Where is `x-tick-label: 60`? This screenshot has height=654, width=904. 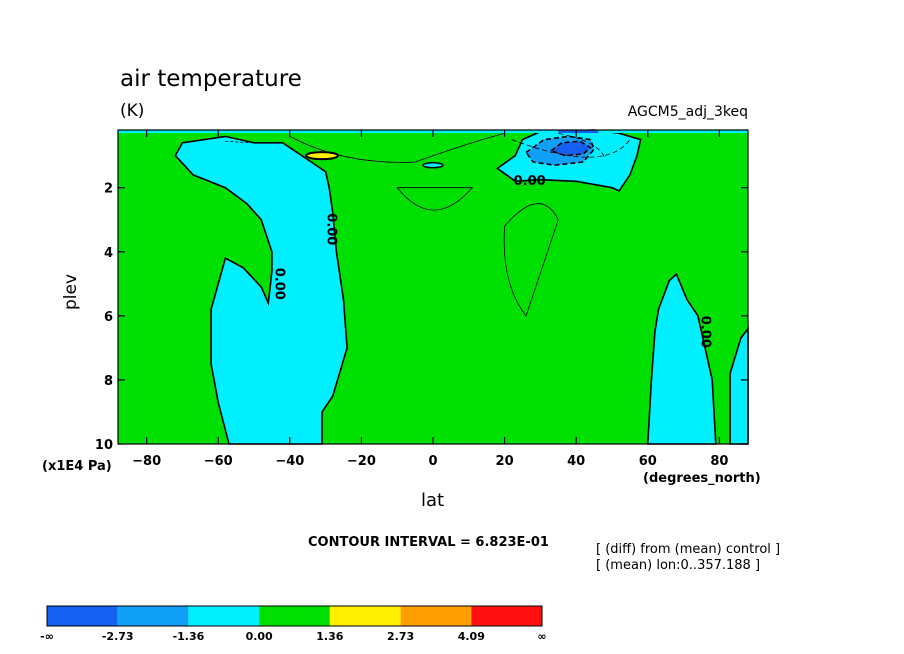
x-tick-label: 60 is located at coordinates (648, 461).